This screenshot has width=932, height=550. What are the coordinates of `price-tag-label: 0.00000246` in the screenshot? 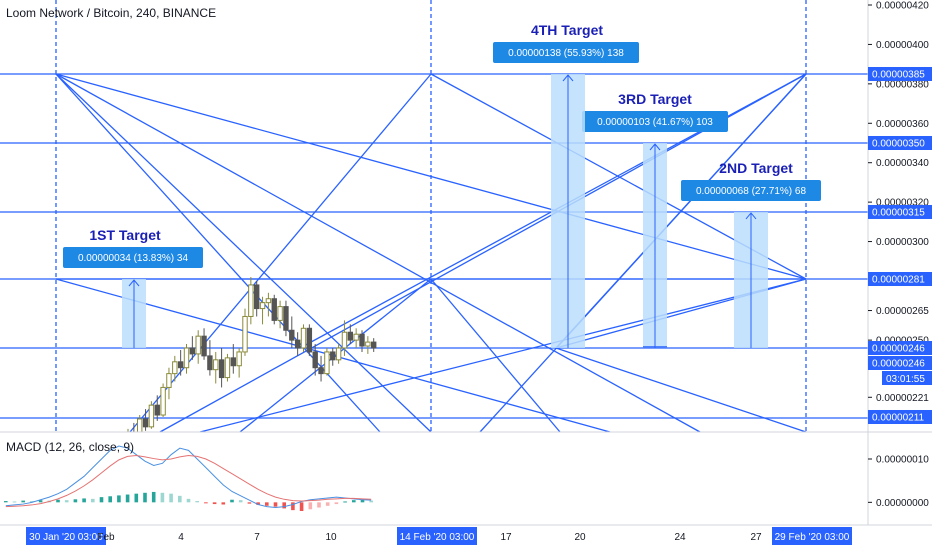 It's located at (898, 349).